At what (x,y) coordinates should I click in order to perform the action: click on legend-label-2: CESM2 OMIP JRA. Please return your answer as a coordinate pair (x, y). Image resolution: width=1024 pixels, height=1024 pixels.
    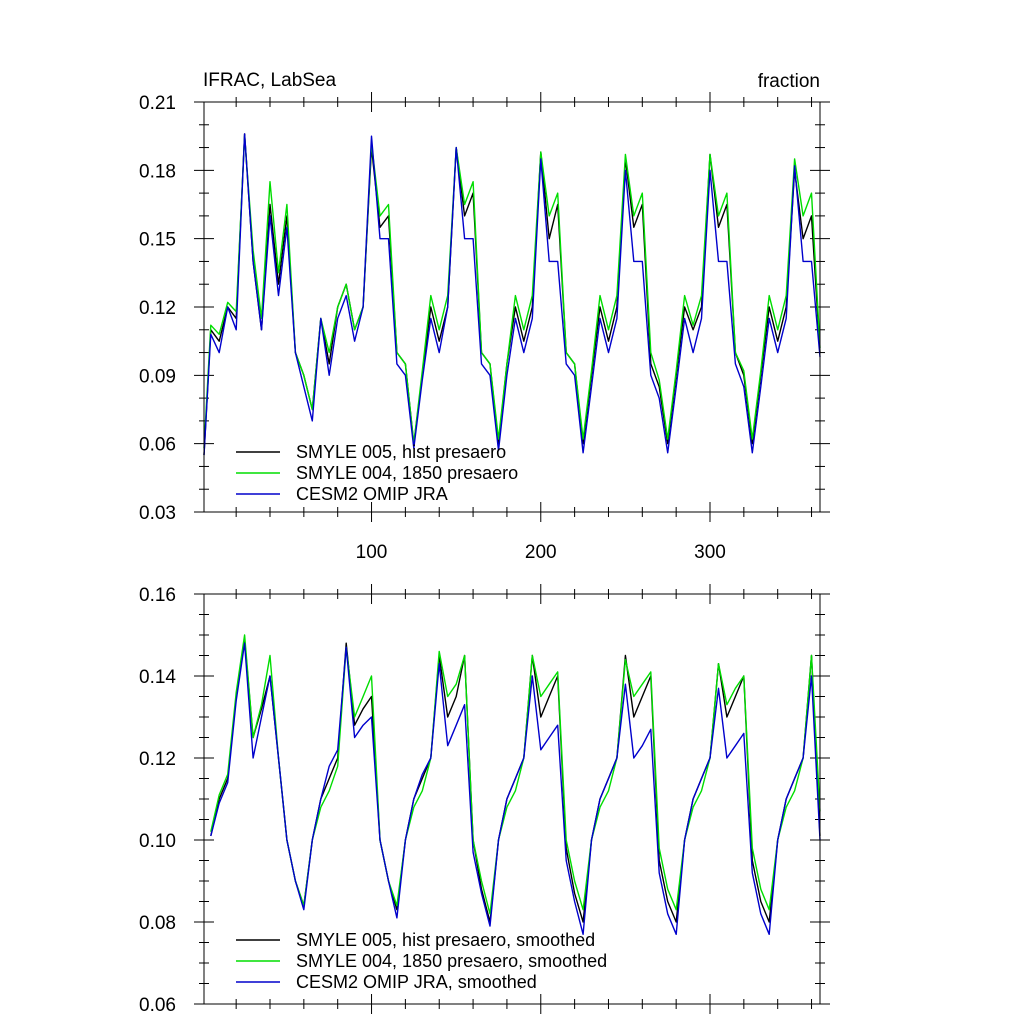
    Looking at the image, I should click on (372, 494).